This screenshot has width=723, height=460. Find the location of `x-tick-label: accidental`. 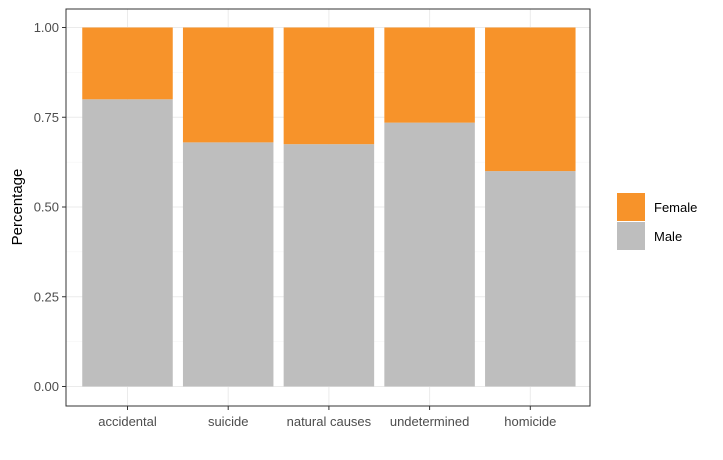

x-tick-label: accidental is located at coordinates (127, 421).